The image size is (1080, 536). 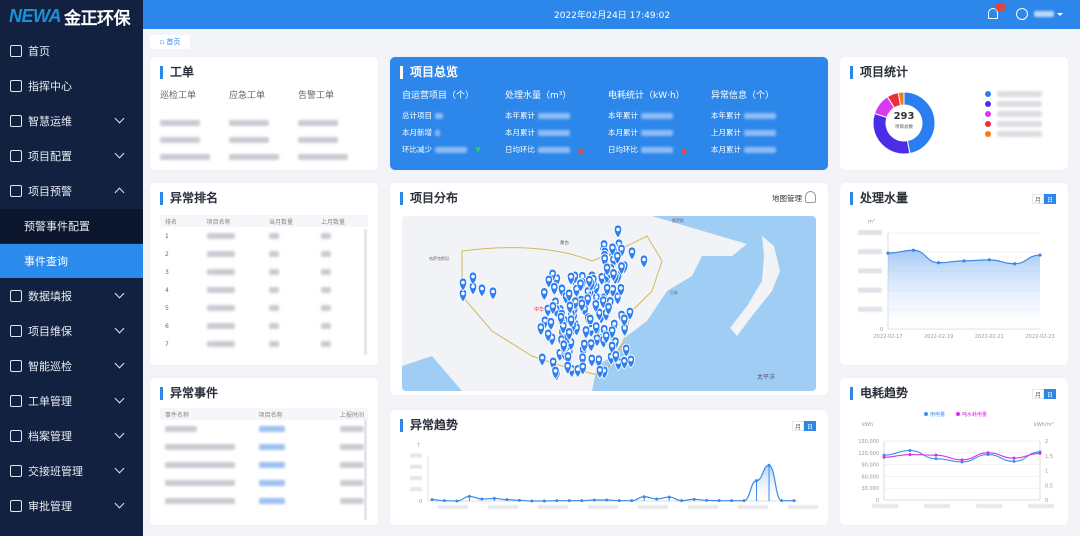 What do you see at coordinates (71, 226) in the screenshot?
I see `sidebar-item-5: 预警事件配置` at bounding box center [71, 226].